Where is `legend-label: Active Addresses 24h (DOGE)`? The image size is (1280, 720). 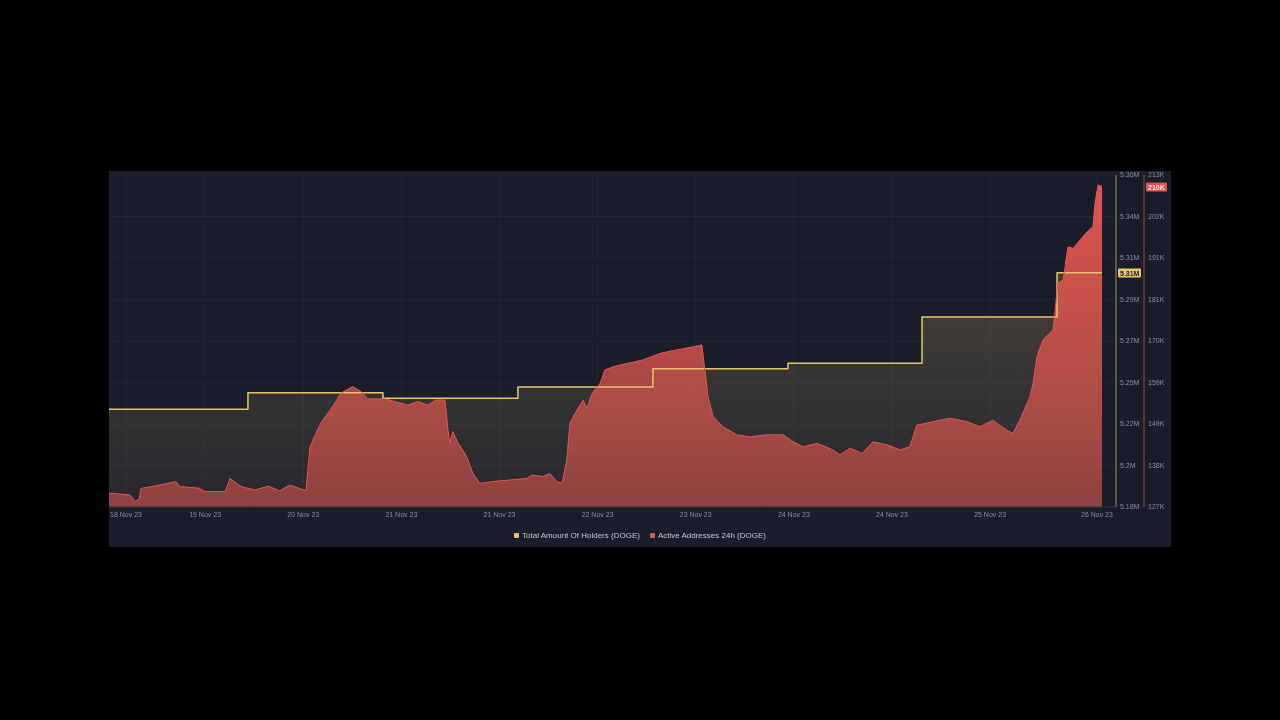
legend-label: Active Addresses 24h (DOGE) is located at coordinates (711, 535).